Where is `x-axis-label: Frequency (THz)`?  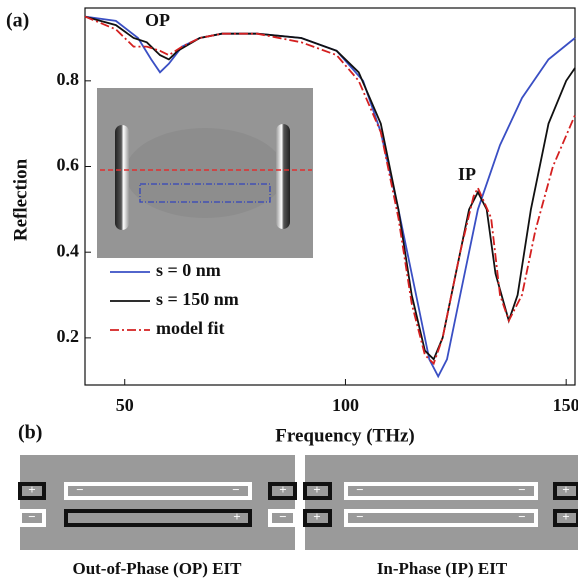 x-axis-label: Frequency (THz) is located at coordinates (345, 435).